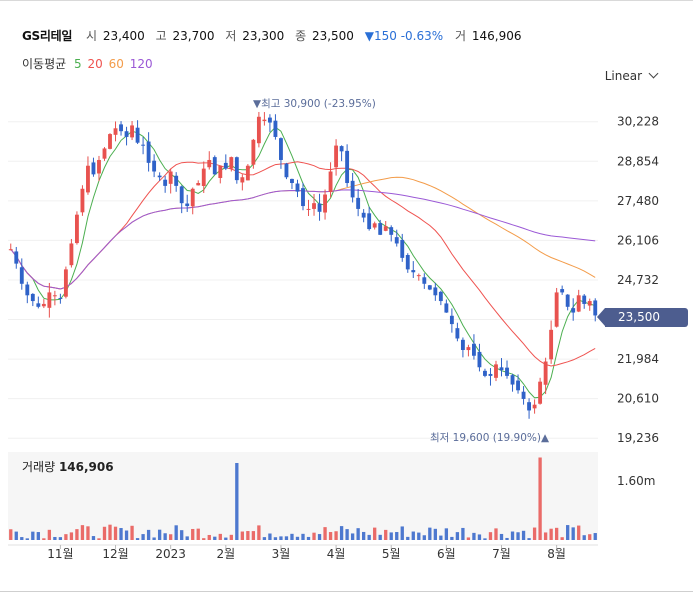 Image resolution: width=693 pixels, height=596 pixels. Describe the element at coordinates (161, 36) in the screenshot. I see `high-label: 고` at that location.